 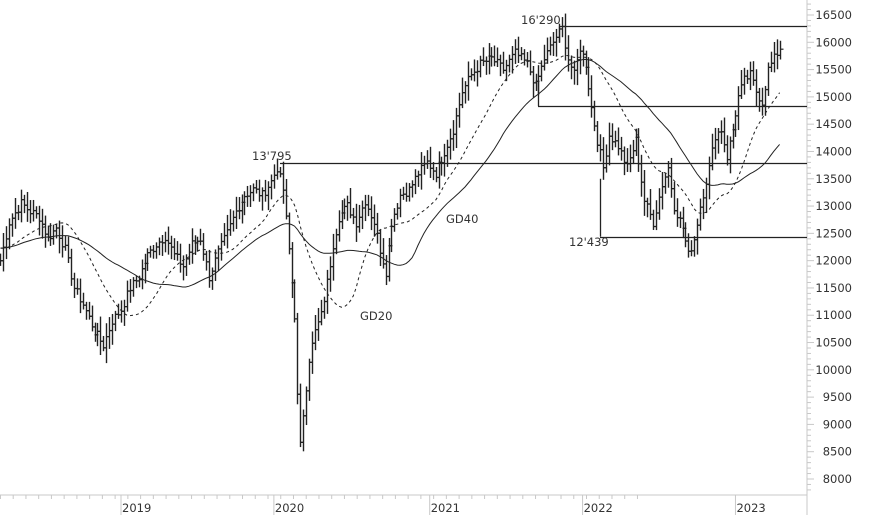 What do you see at coordinates (833, 15) in the screenshot?
I see `y-tick-label: 16500` at bounding box center [833, 15].